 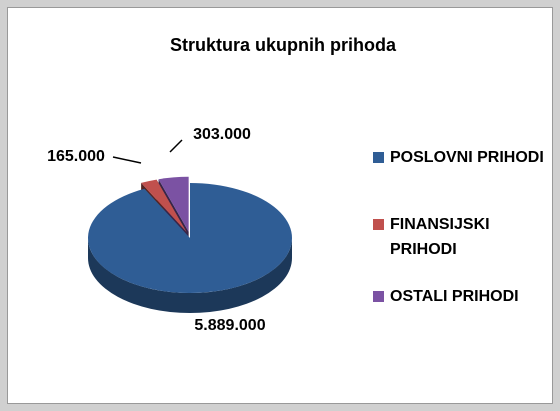 What do you see at coordinates (454, 296) in the screenshot?
I see `legend-label: OSTALI PRIHODI` at bounding box center [454, 296].